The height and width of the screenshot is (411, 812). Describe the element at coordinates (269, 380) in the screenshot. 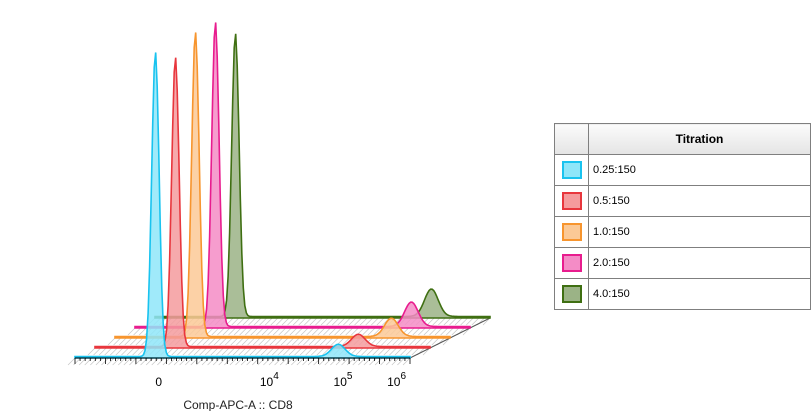

I see `x-tick-label: 10⁴` at that location.